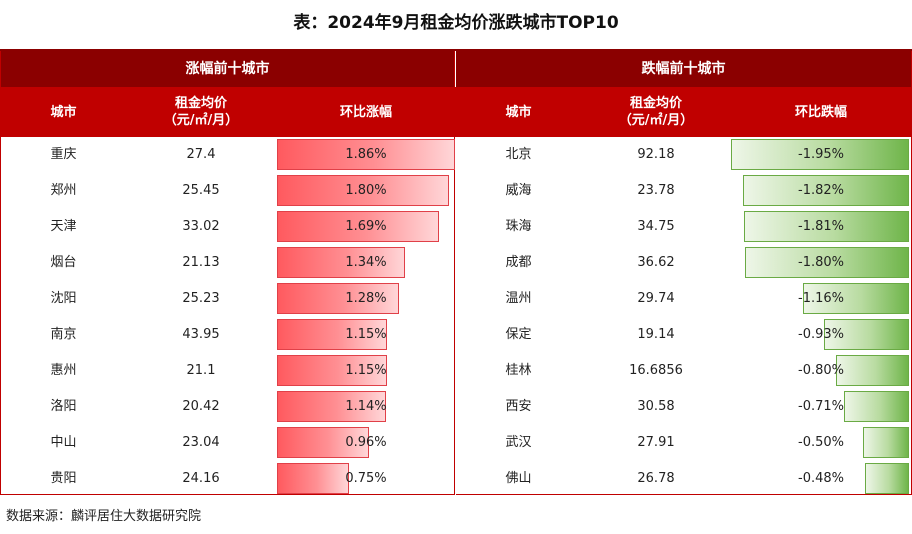 The width and height of the screenshot is (912, 534). I want to click on fall-price-header-line1: 租金均价, so click(655, 103).